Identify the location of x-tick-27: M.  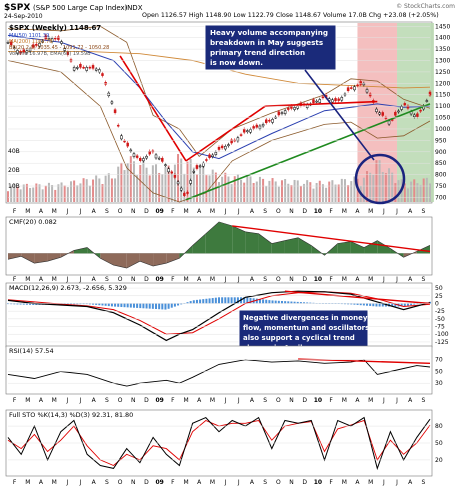
(370, 400).